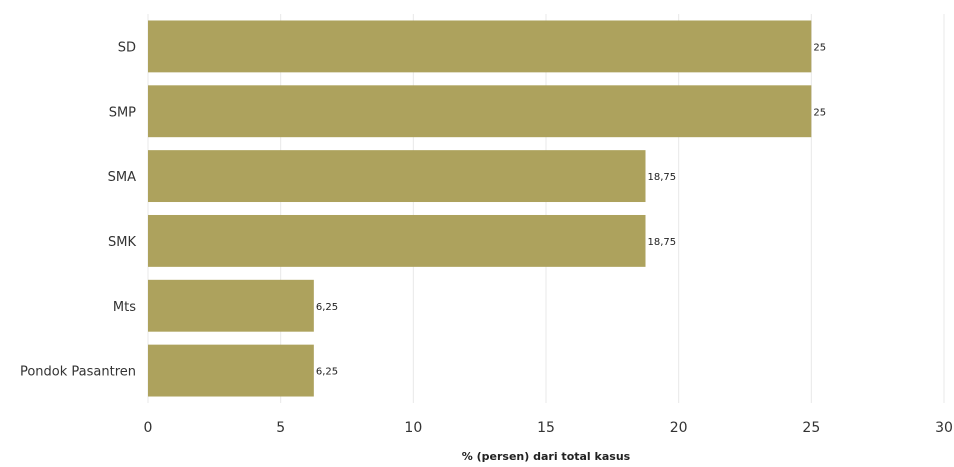 Image resolution: width=954 pixels, height=467 pixels. I want to click on x-axis-title: % (persen) dari total kasus, so click(546, 456).